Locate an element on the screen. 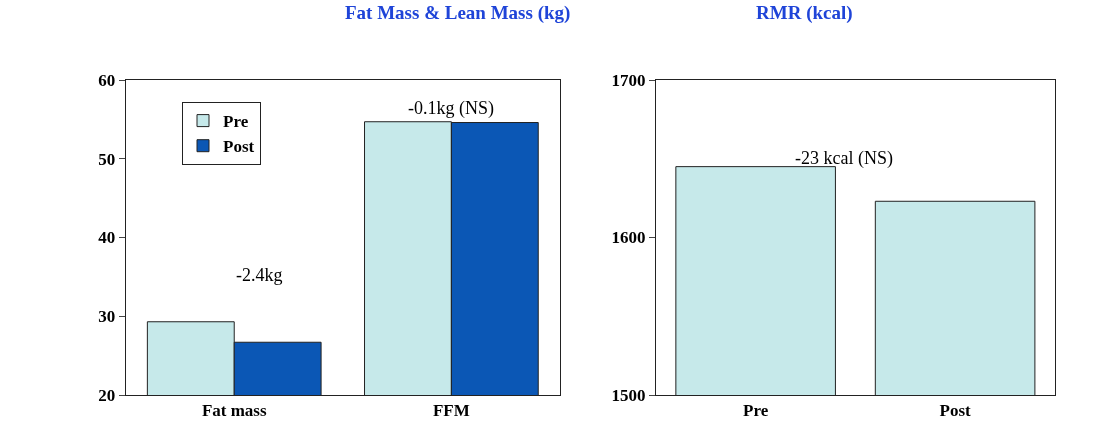 This screenshot has height=445, width=1100. x-tick-label: Post is located at coordinates (955, 411).